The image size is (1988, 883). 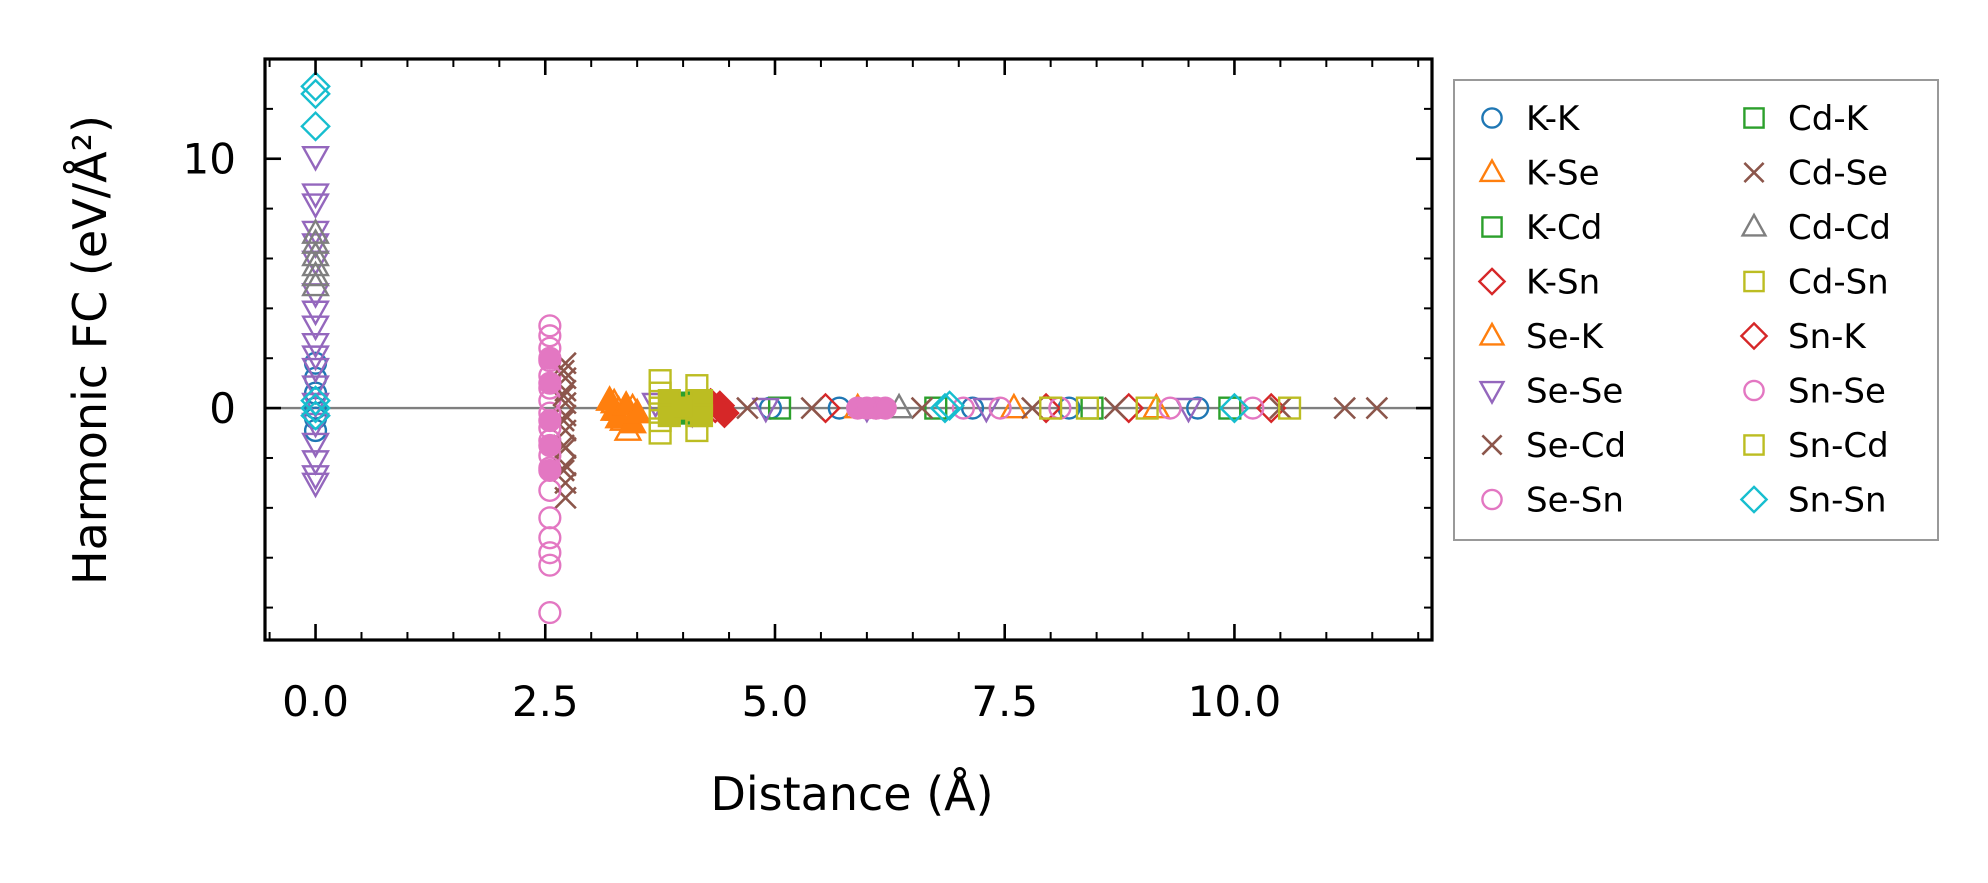 I want to click on legend-marker-sn-cd, so click(x=1754, y=445).